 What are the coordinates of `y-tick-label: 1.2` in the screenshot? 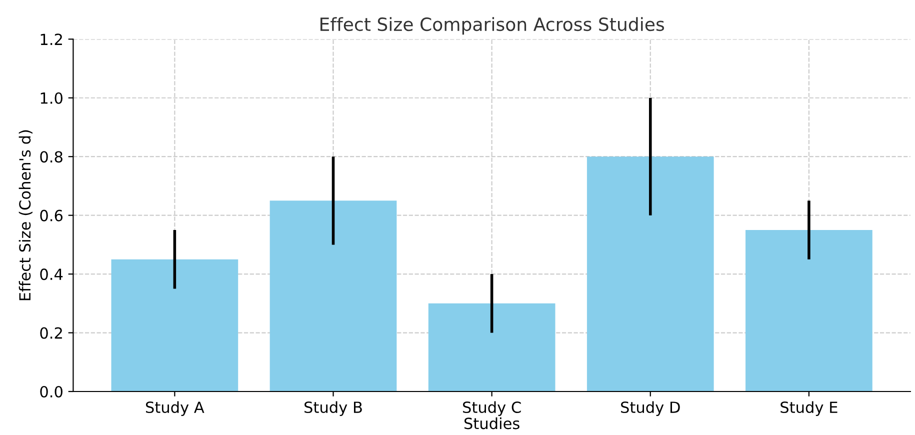 It's located at (51, 39).